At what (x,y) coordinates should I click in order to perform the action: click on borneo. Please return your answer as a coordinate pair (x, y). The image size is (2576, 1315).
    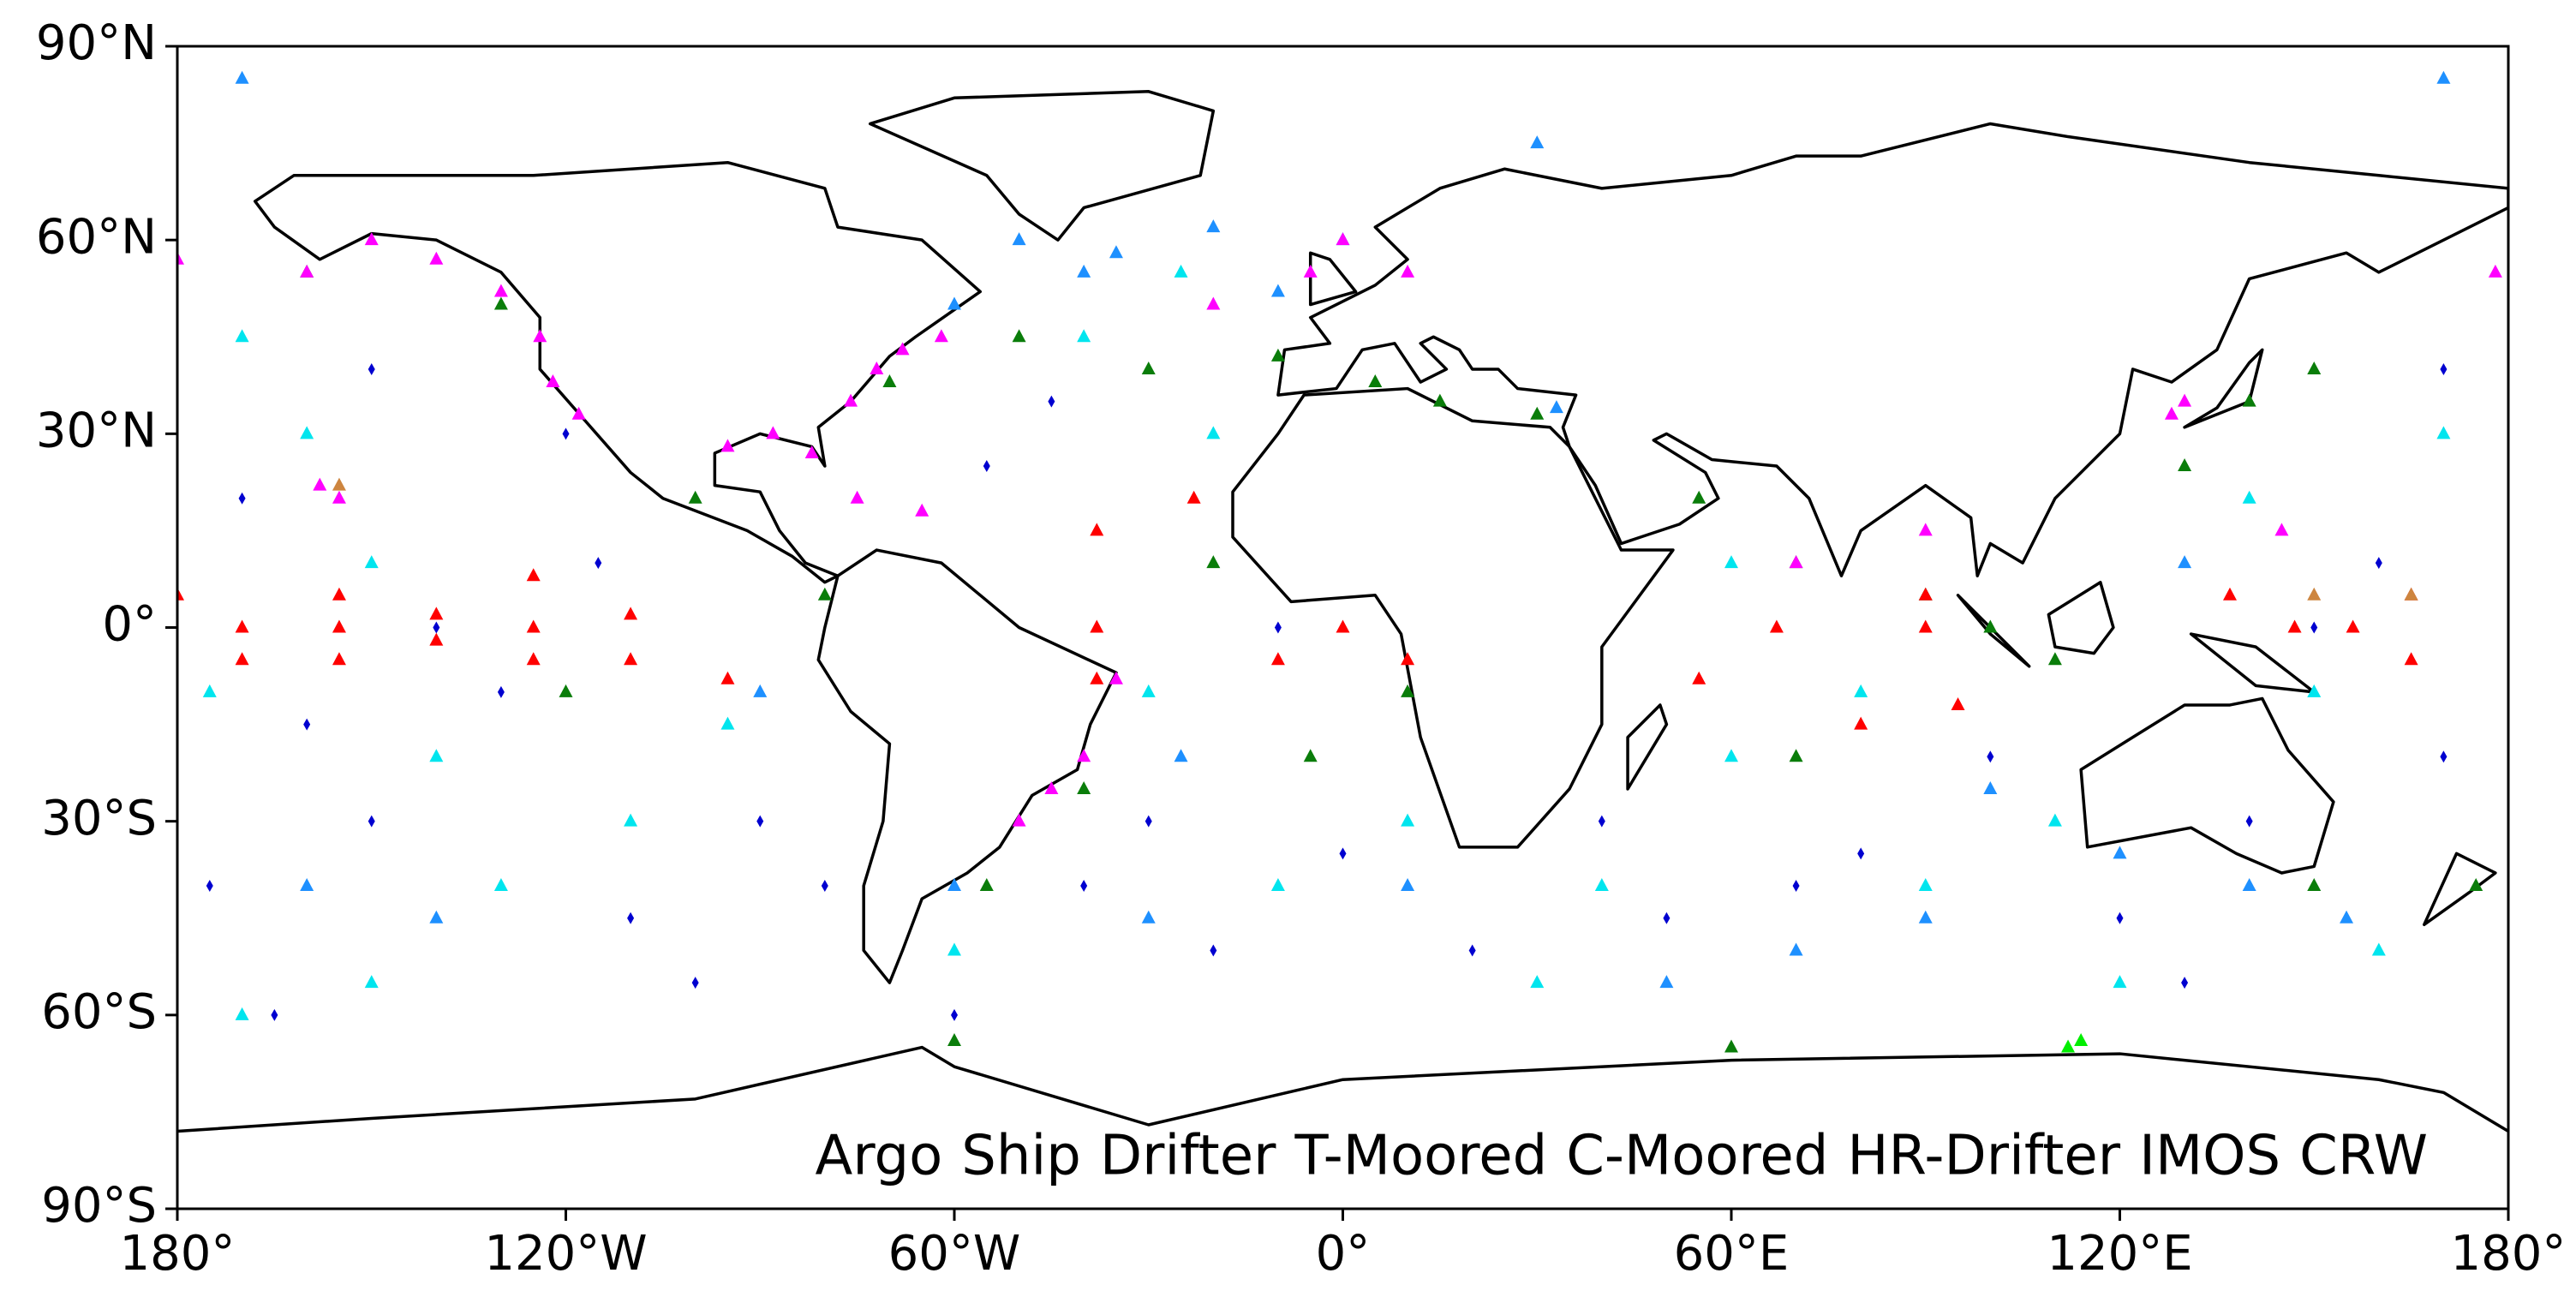
    Looking at the image, I should click on (2080, 619).